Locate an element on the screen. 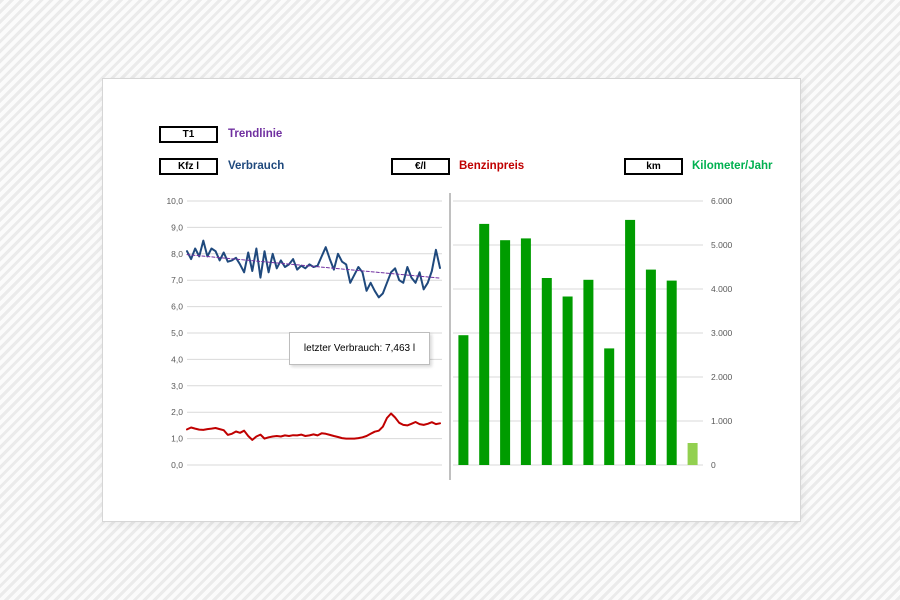 The width and height of the screenshot is (900, 600). kilometers-label: Kilometer/Jahr is located at coordinates (732, 166).